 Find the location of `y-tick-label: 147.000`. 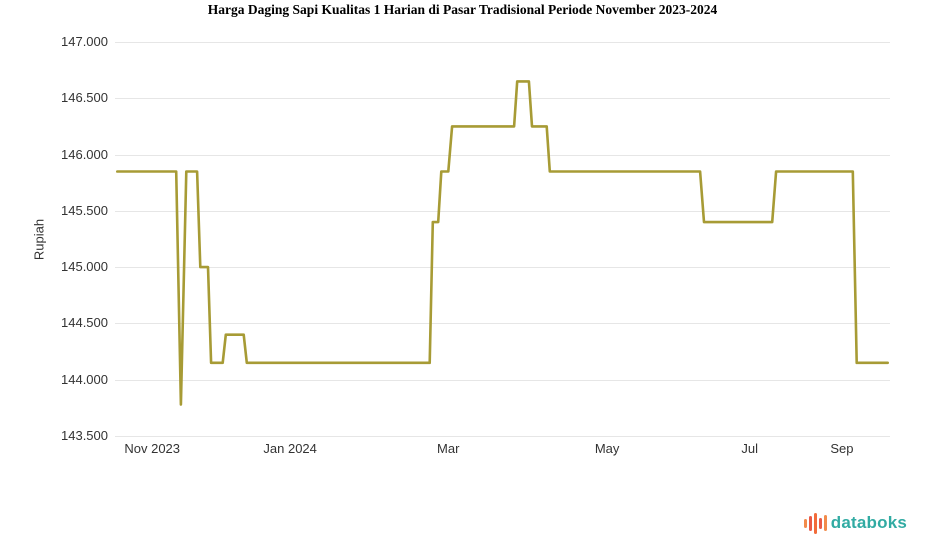

y-tick-label: 147.000 is located at coordinates (84, 41).